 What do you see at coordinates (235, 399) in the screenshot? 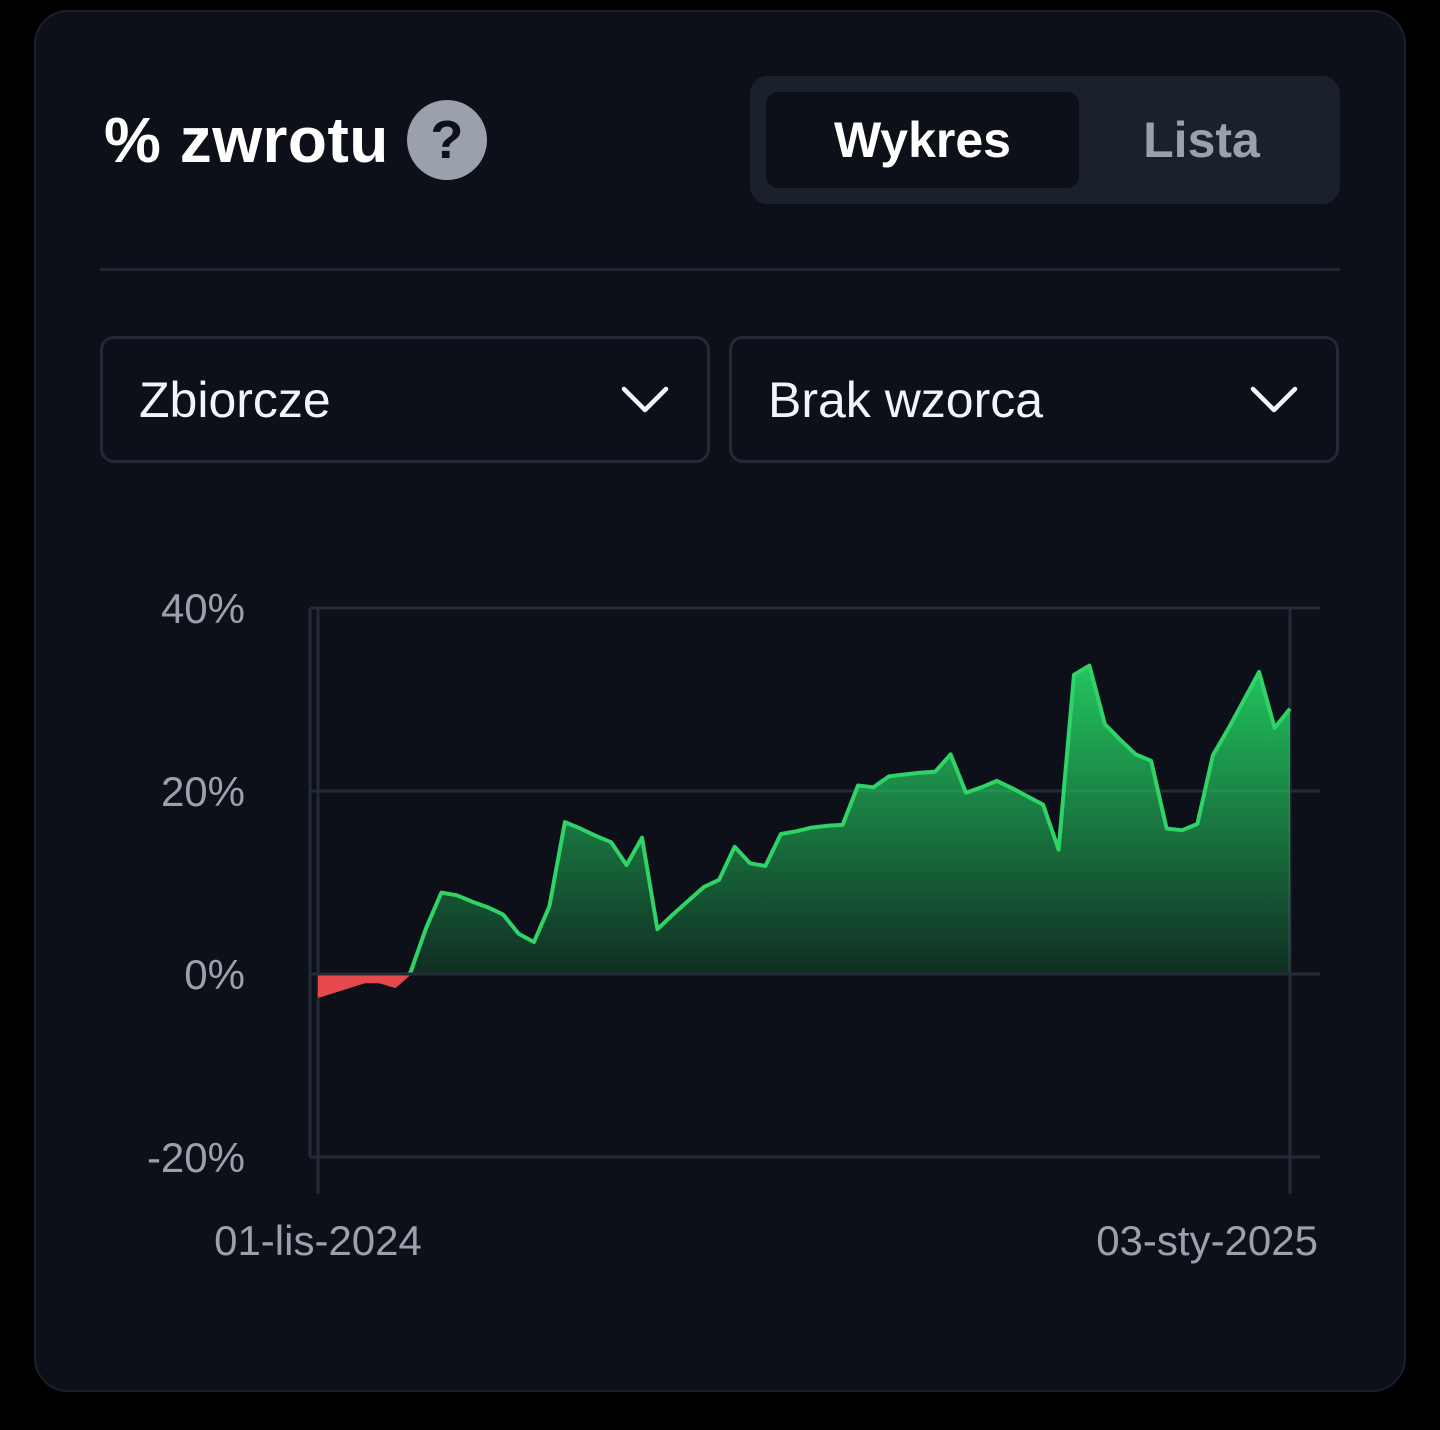
I see `aggregation-select-value: Zbiorcze` at bounding box center [235, 399].